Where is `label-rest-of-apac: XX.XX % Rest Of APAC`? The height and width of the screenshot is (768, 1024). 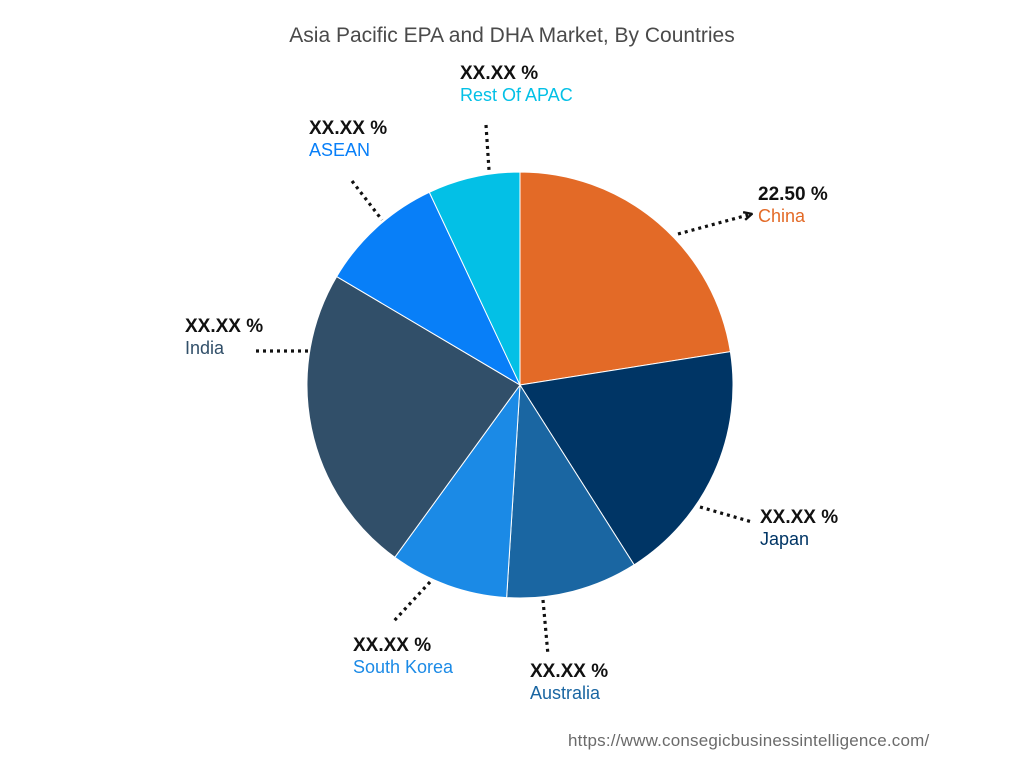 label-rest-of-apac: XX.XX % Rest Of APAC is located at coordinates (516, 84).